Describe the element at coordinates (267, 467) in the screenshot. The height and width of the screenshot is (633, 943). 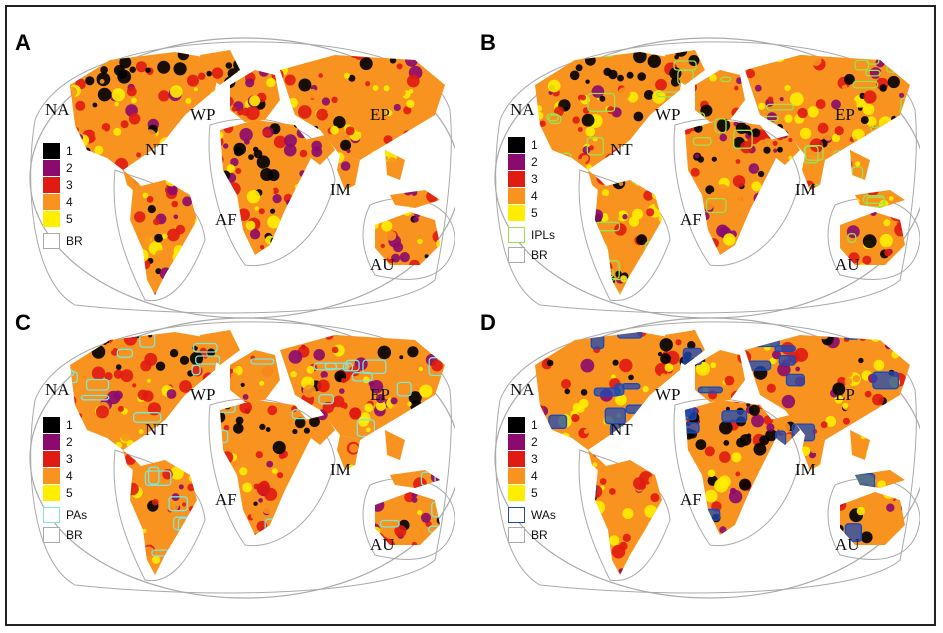
I see `landmass-africa` at that location.